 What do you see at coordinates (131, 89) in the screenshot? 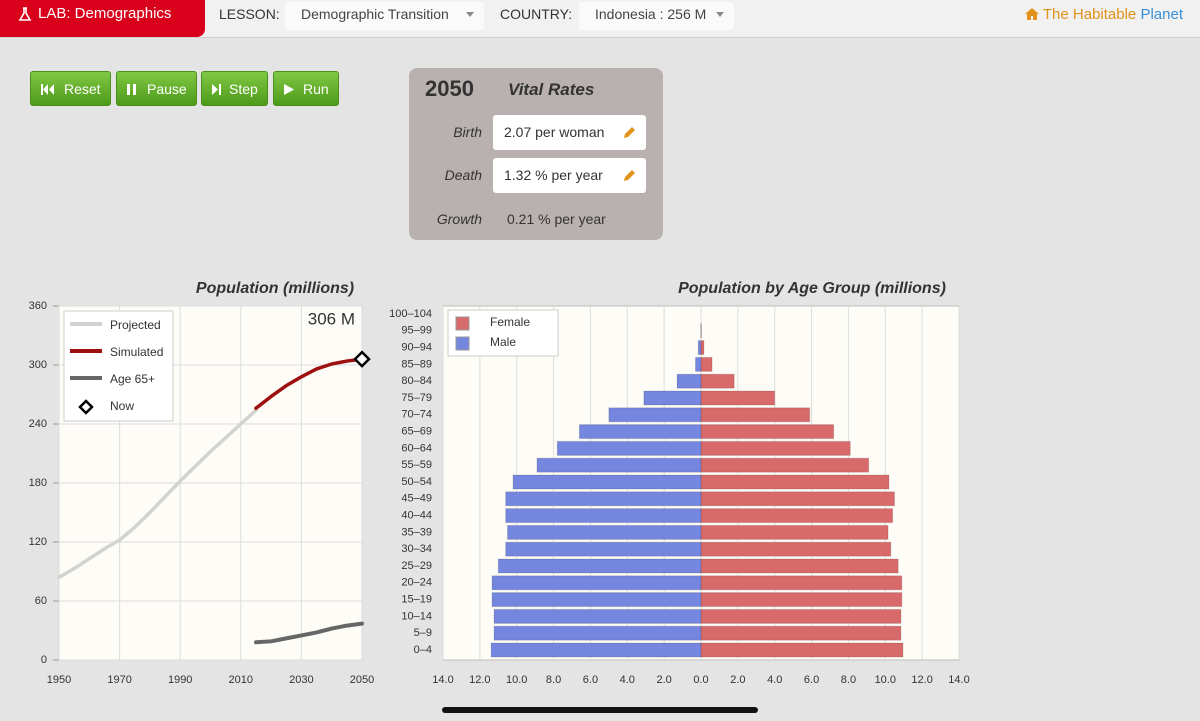
I see `pause-icon` at bounding box center [131, 89].